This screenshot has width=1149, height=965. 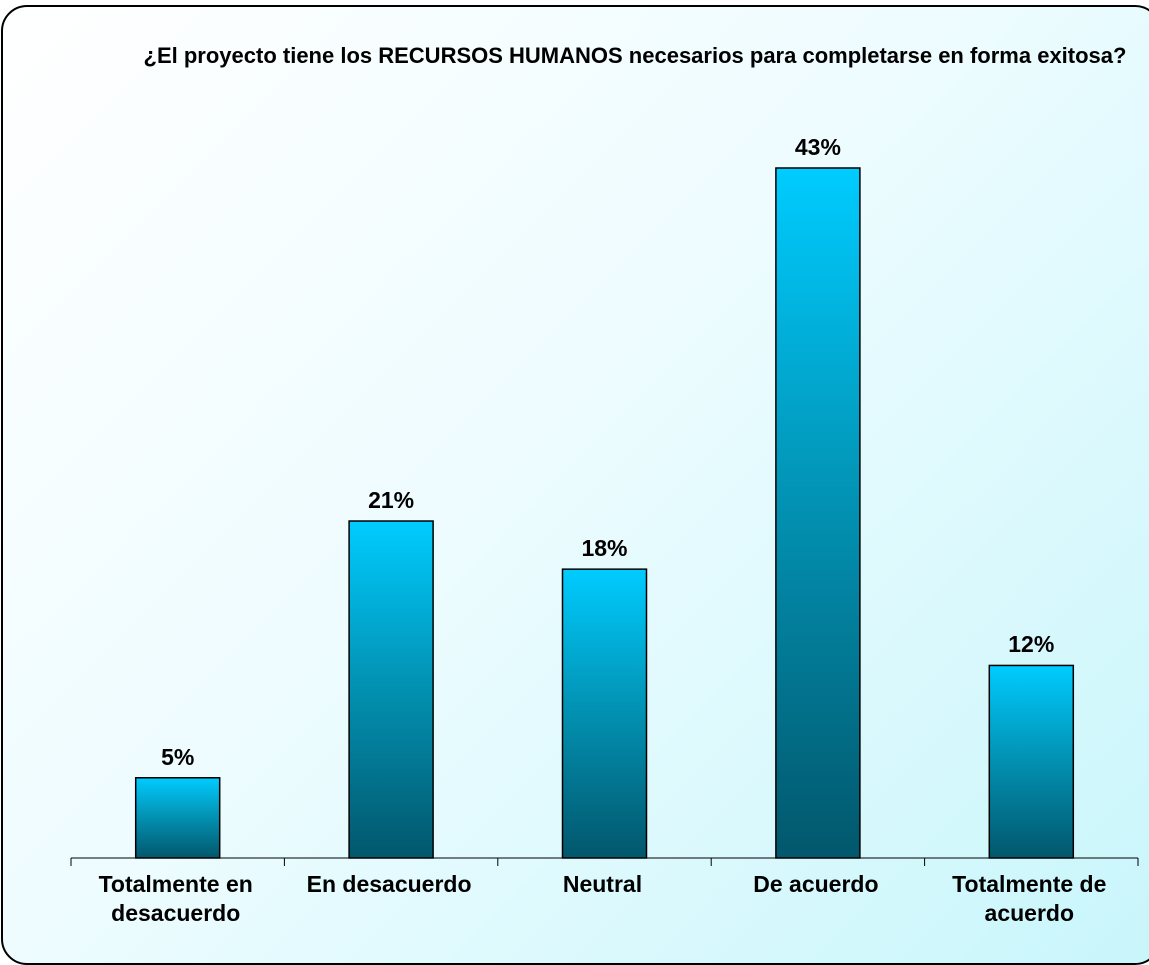 I want to click on x-tick-label: Neutral, so click(x=602, y=884).